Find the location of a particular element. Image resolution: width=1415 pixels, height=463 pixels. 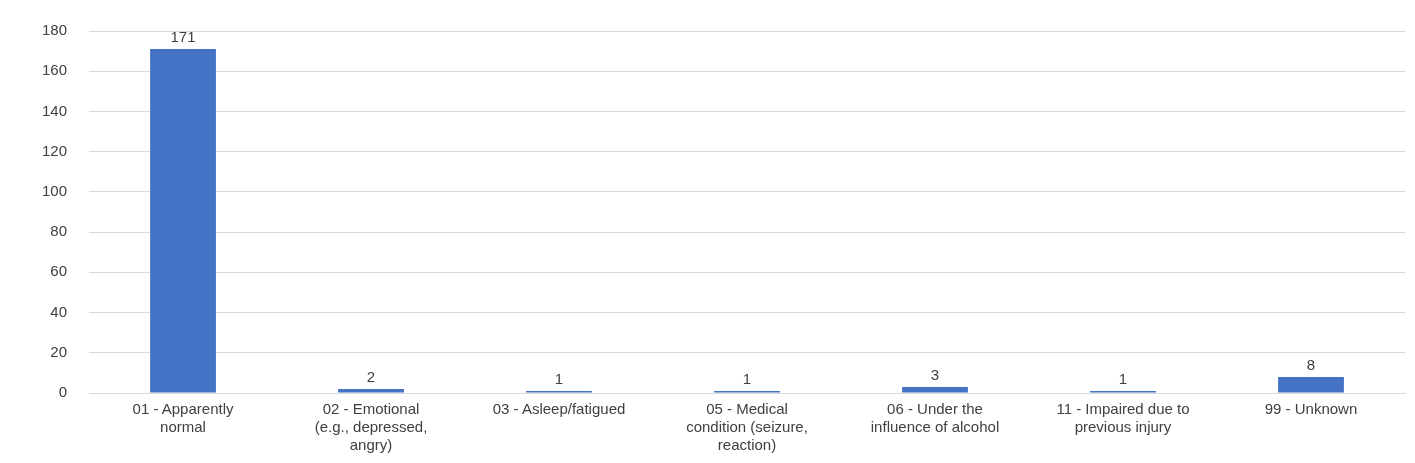

data-label: 8 is located at coordinates (1311, 364).